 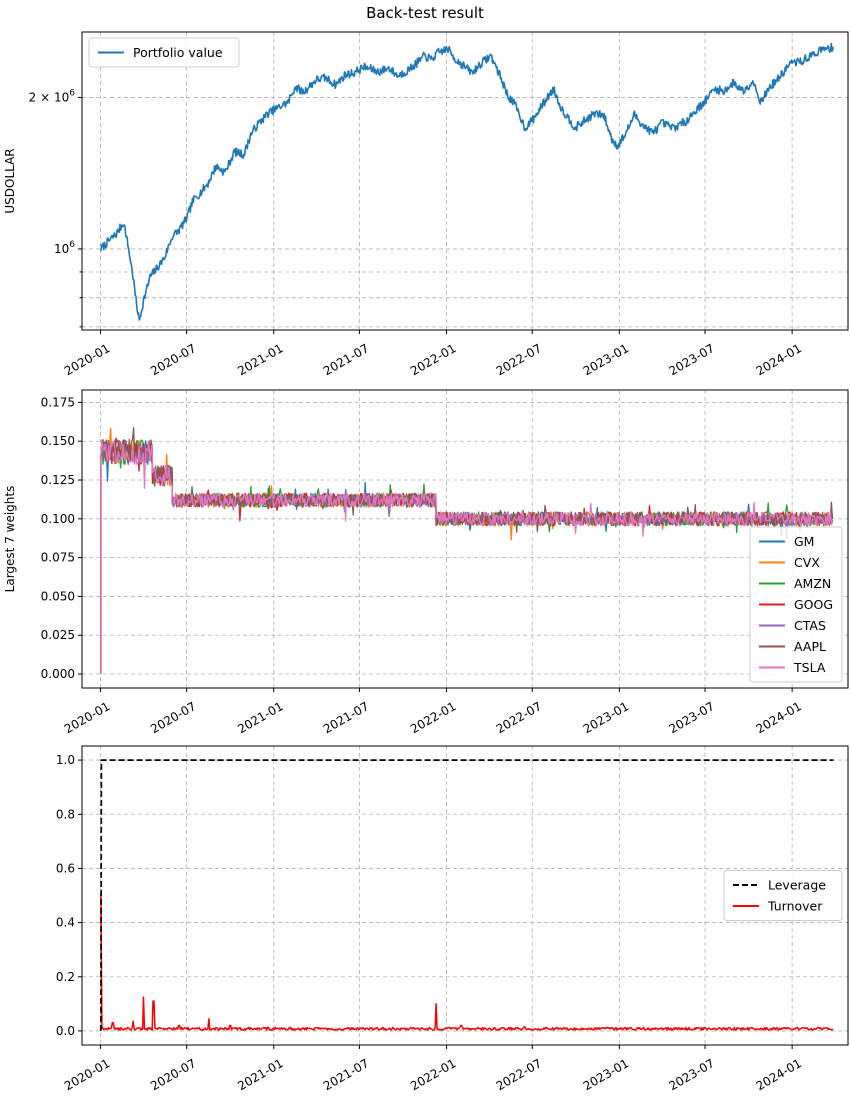 I want to click on y-tick-label: 0.150, so click(x=58, y=441).